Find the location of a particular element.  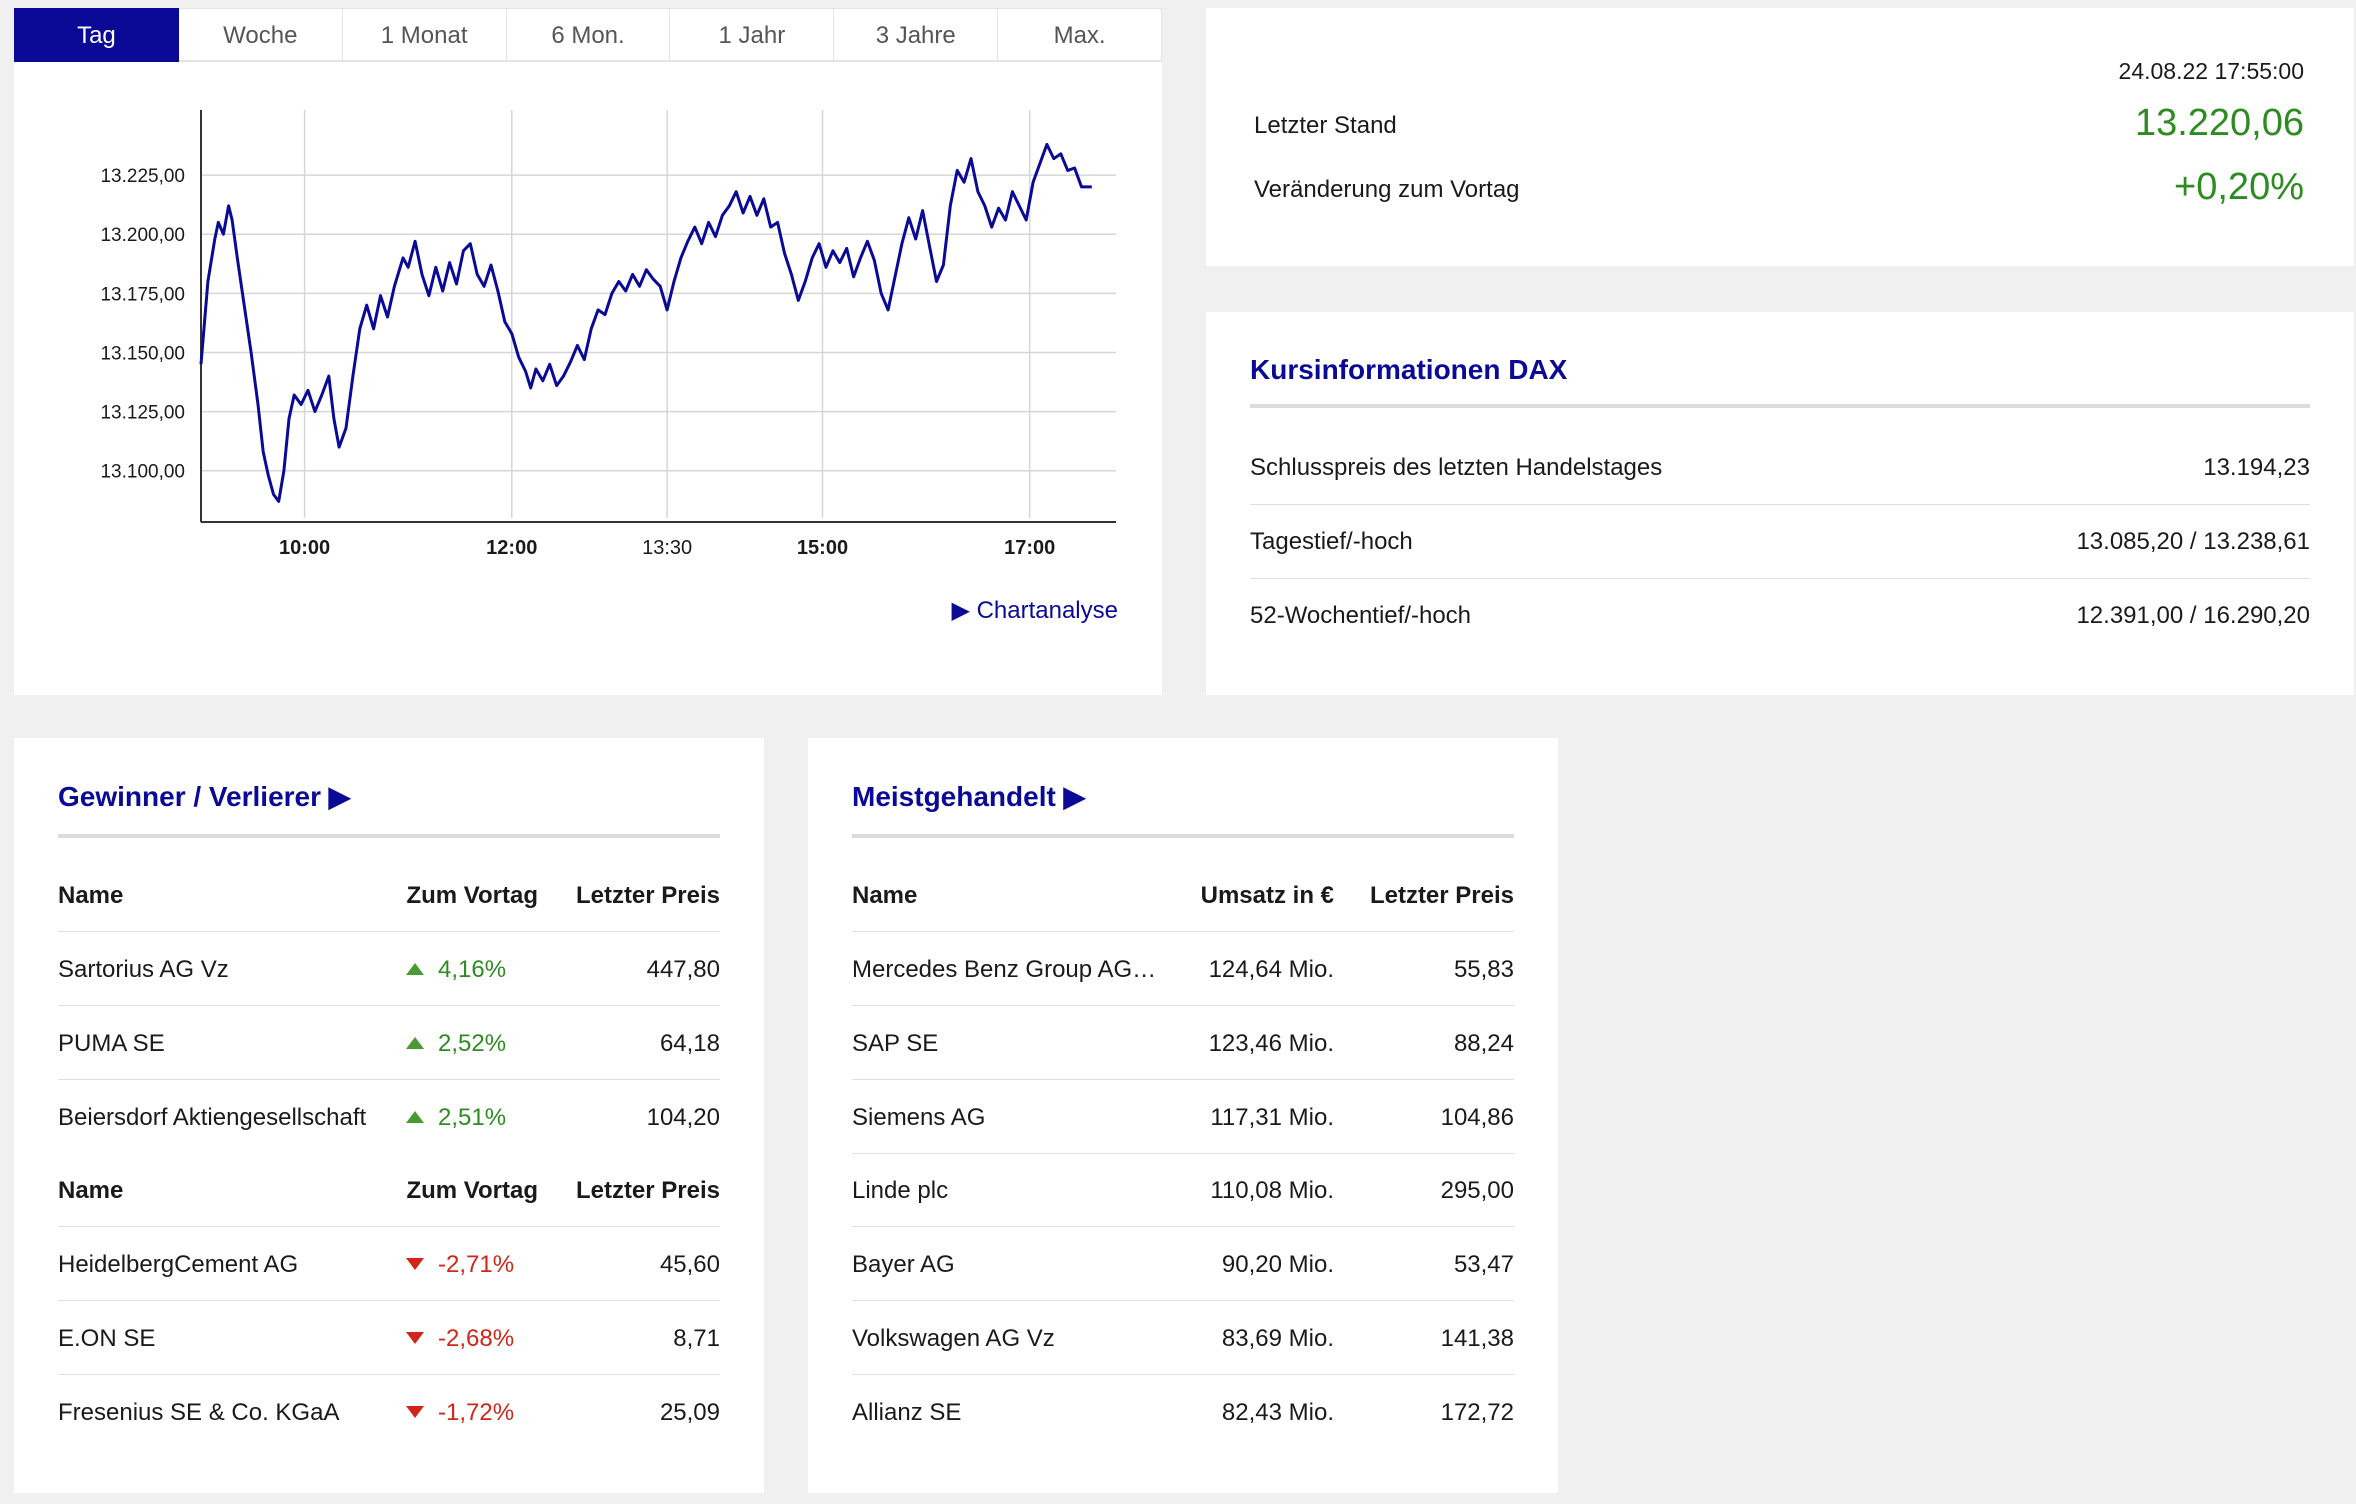

info-value: 13.085,20 / 13.238,61 is located at coordinates (2193, 541).